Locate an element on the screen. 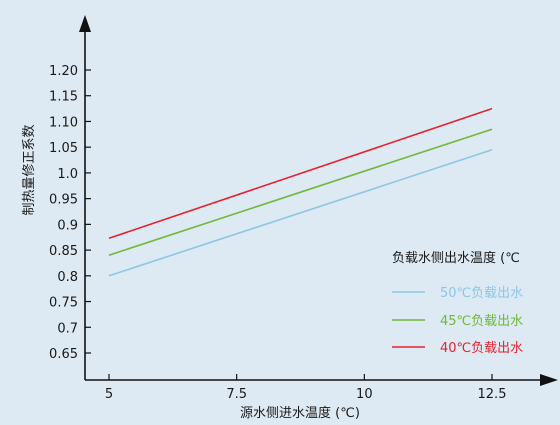 This screenshot has height=425, width=560. legend-title: 负载水侧出水温度 (℃ is located at coordinates (456, 258).